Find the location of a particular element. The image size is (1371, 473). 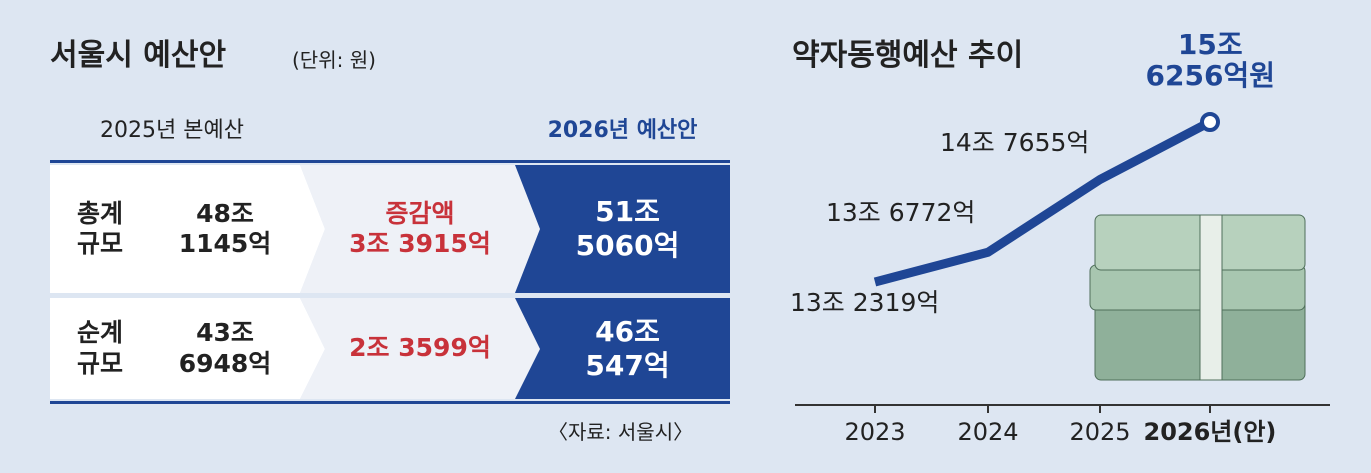

column-header: 2025년 본예산 is located at coordinates (172, 130).